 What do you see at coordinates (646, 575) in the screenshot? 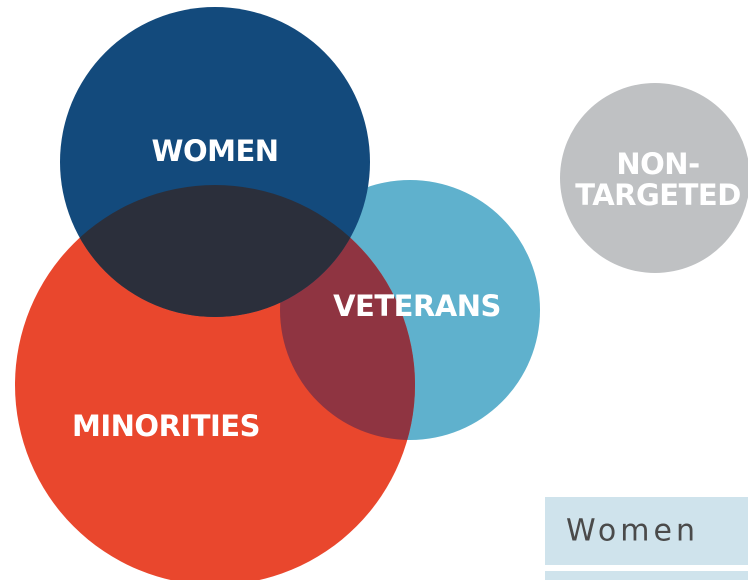
I see `tab-button-next` at bounding box center [646, 575].